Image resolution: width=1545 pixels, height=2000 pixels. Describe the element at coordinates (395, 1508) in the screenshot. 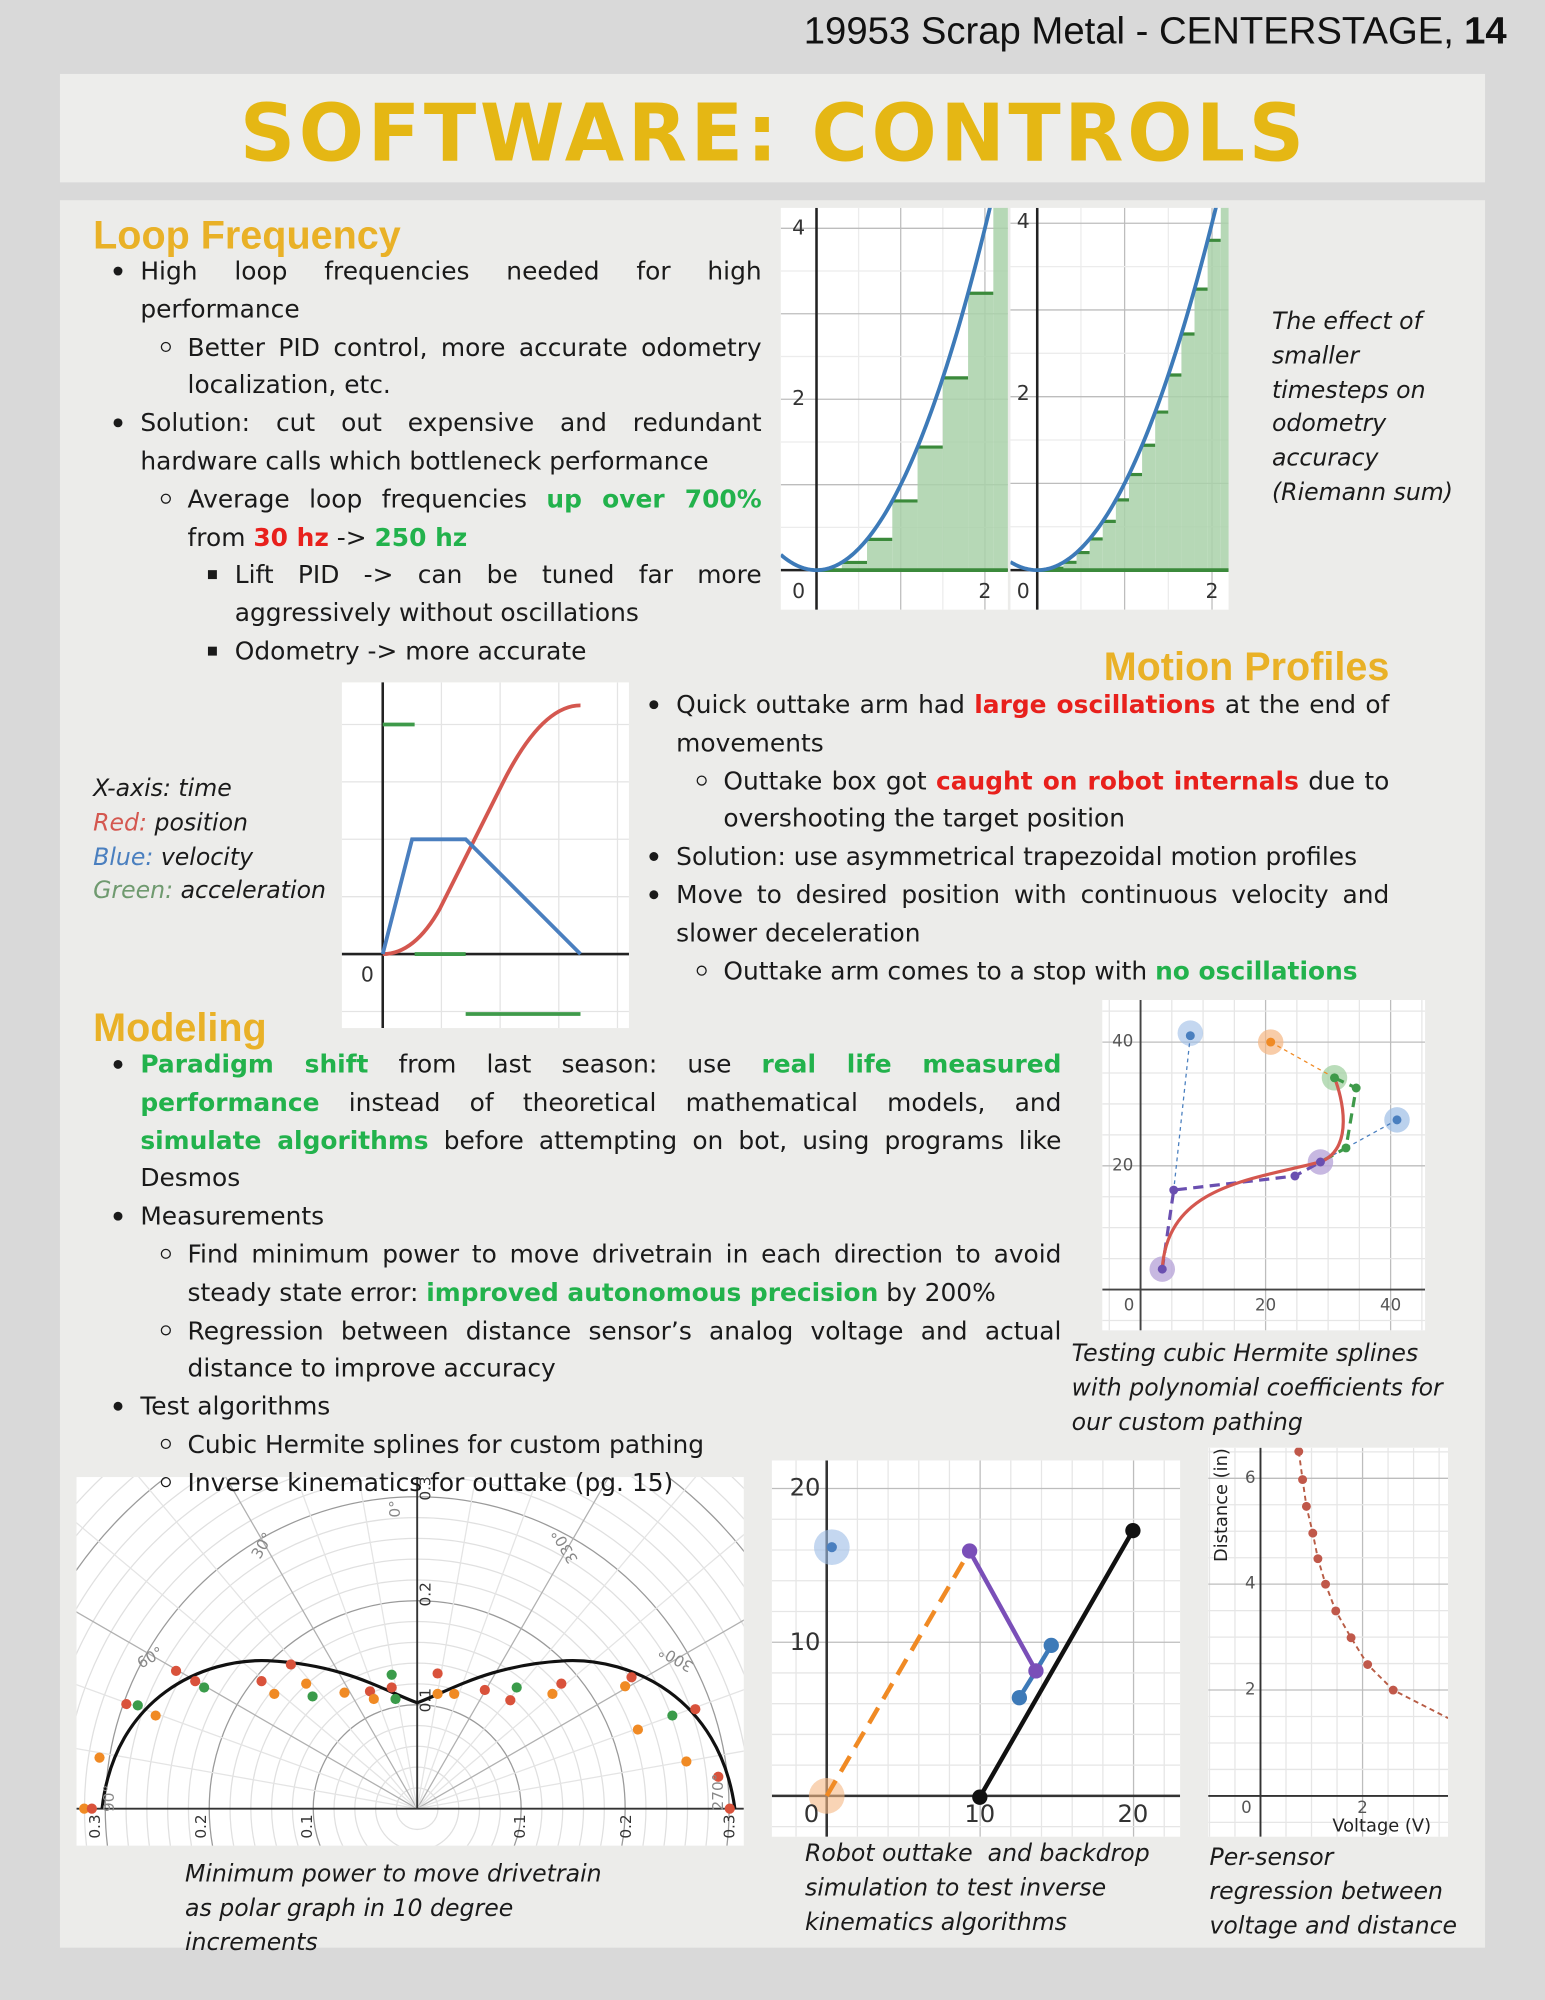

I see `angle-label: 0°` at that location.